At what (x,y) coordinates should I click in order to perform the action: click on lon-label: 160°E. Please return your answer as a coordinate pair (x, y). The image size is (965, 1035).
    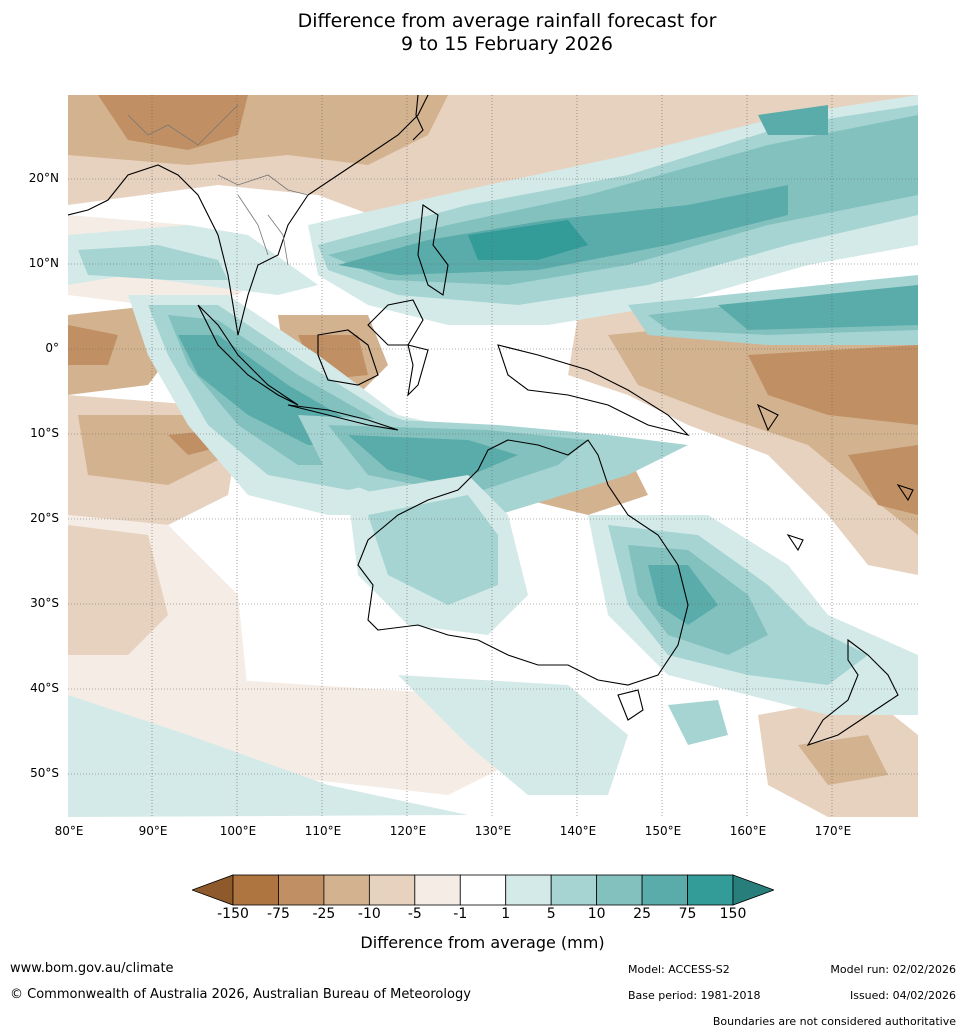
    Looking at the image, I should click on (748, 831).